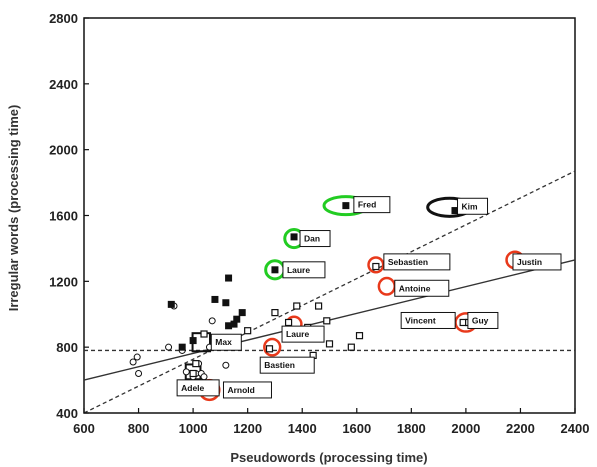 The height and width of the screenshot is (467, 597). Describe the element at coordinates (356, 428) in the screenshot. I see `x-tick-label: 1600` at that location.